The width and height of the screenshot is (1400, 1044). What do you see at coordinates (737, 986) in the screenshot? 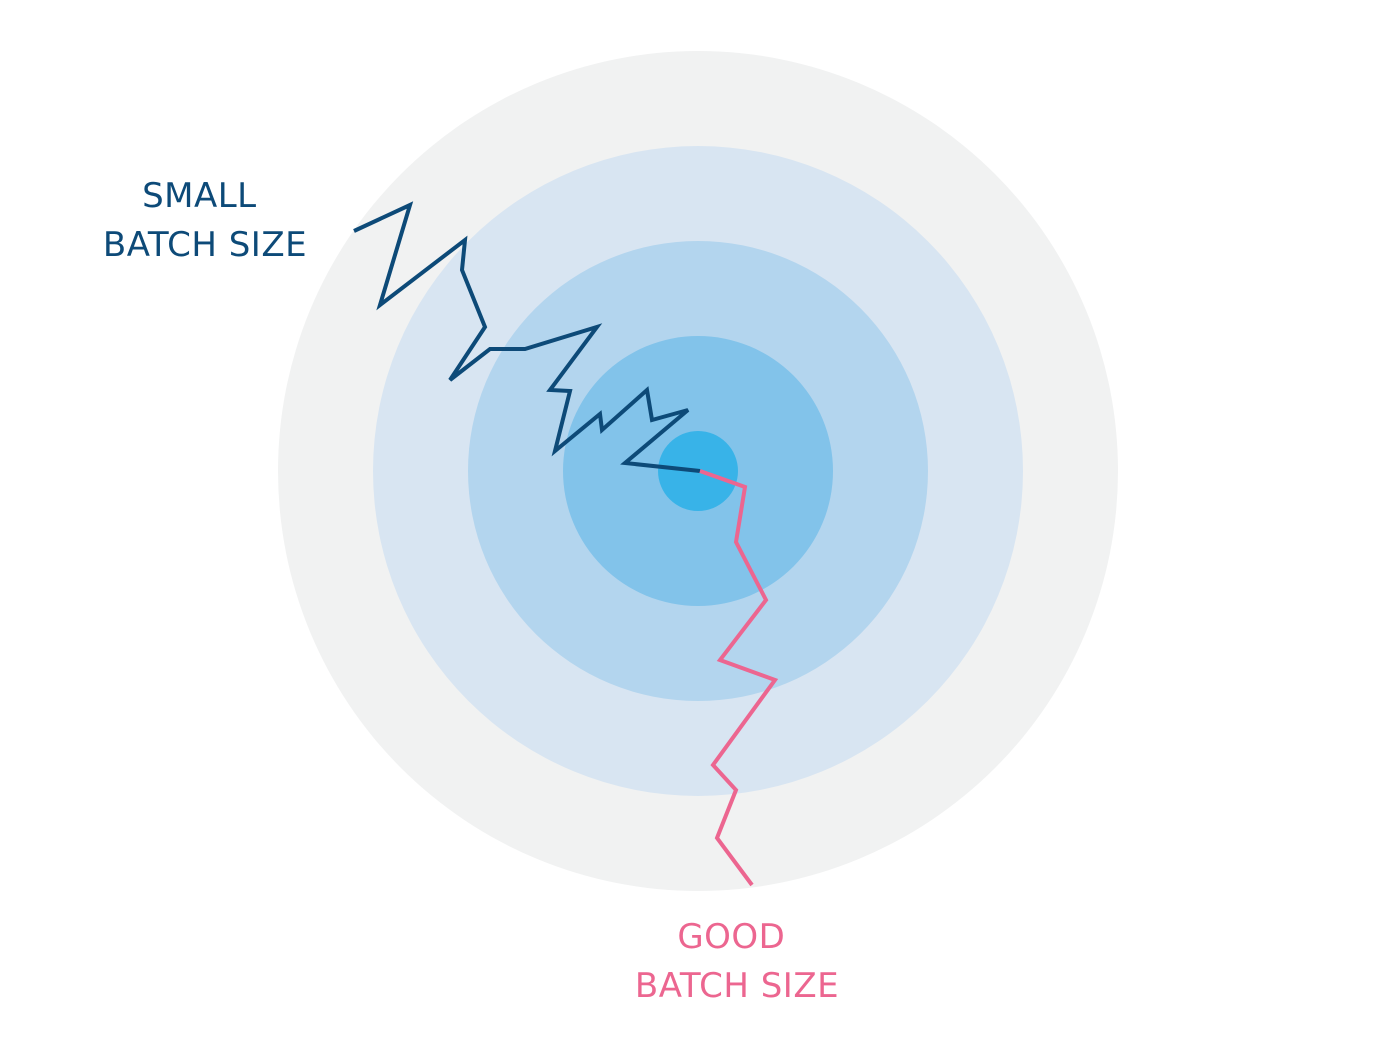
I see `good-label-line-2: BATCH SIZE` at bounding box center [737, 986].